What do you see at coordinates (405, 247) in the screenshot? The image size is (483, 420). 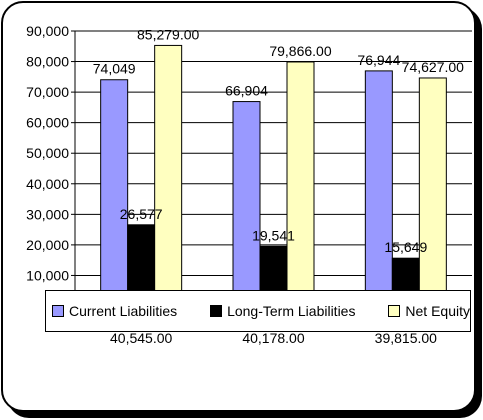 I see `data-label: 15,649` at bounding box center [405, 247].